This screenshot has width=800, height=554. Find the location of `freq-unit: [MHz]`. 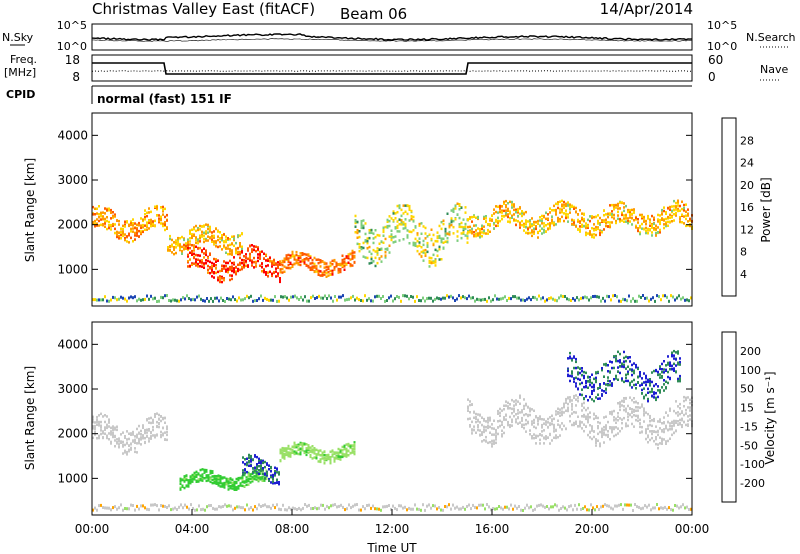

freq-unit: [MHz] is located at coordinates (20, 72).